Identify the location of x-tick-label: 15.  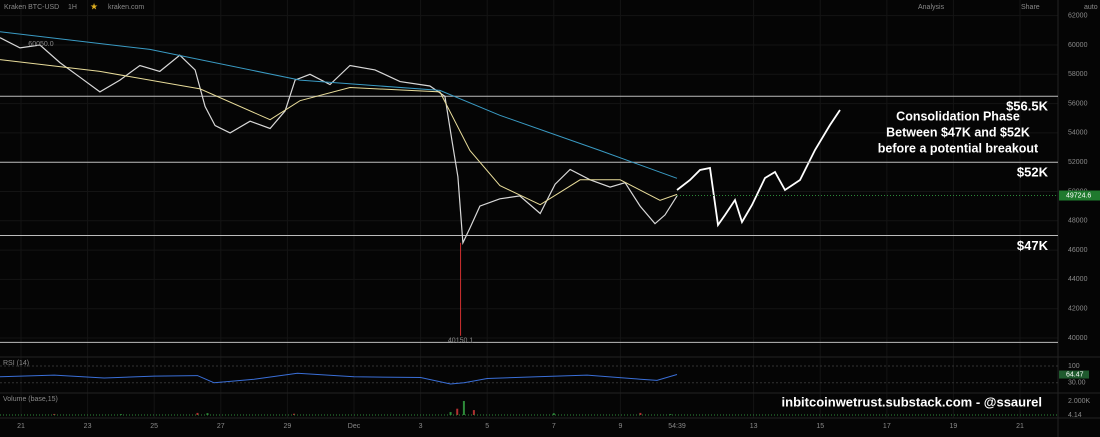
(820, 426).